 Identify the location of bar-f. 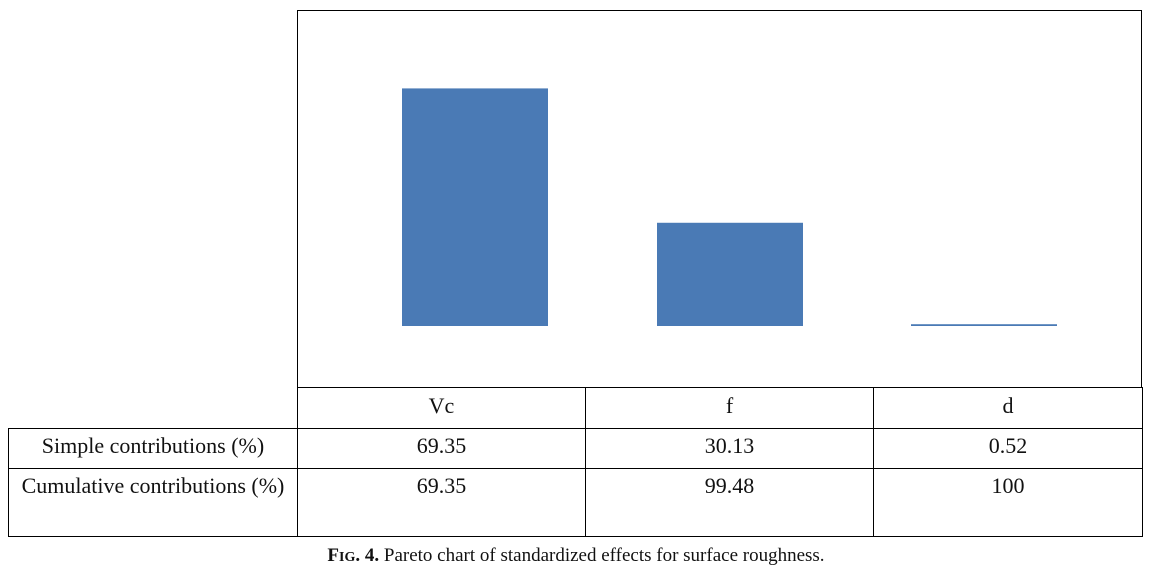
(730, 274).